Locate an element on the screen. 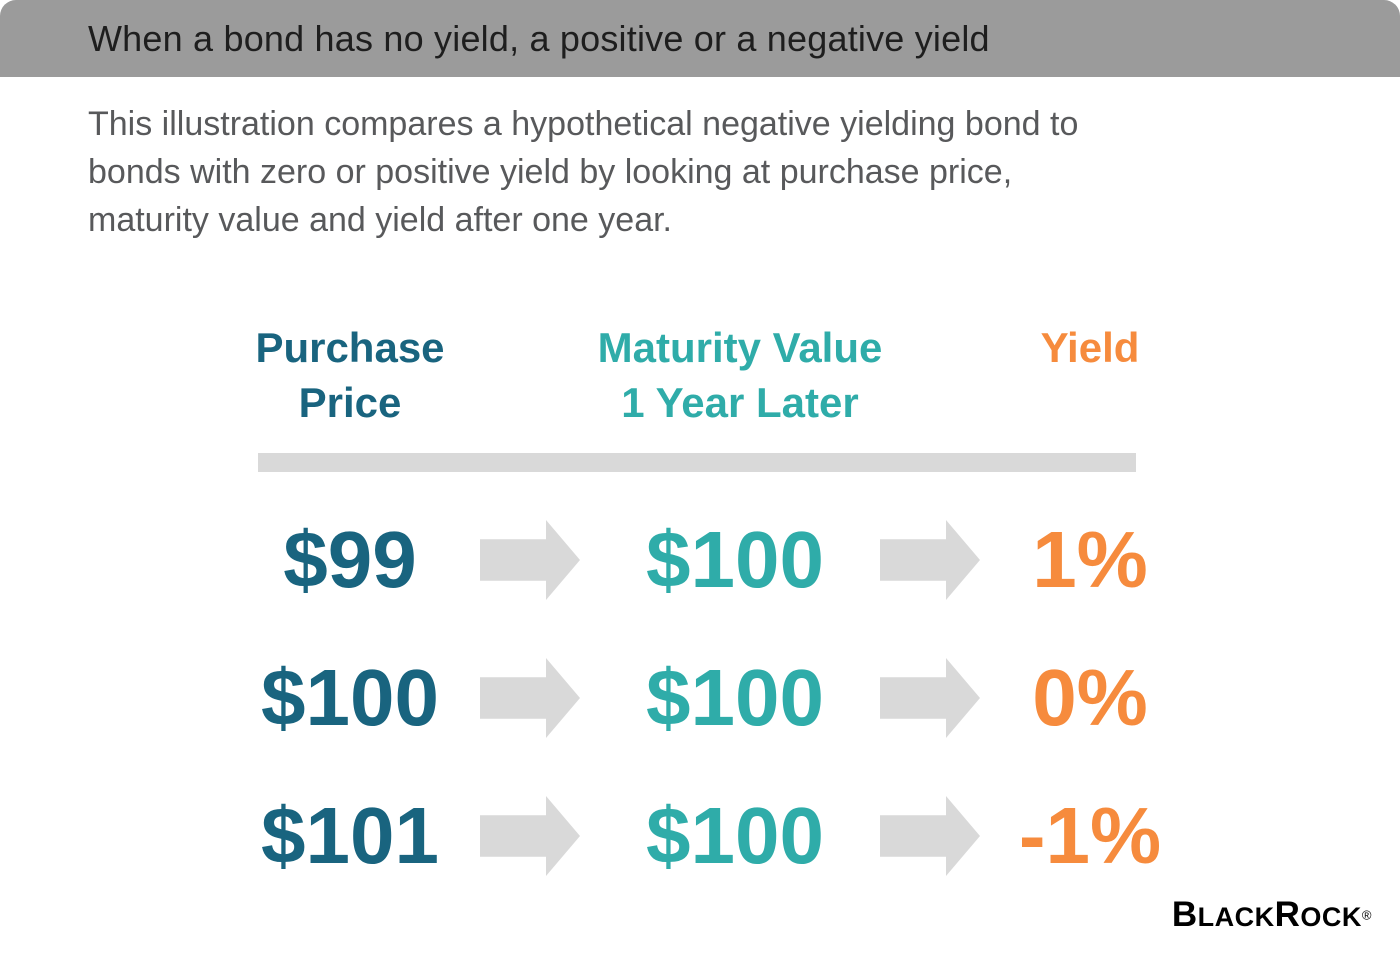 The width and height of the screenshot is (1400, 956). table-row: $100 $100 0% is located at coordinates (700, 698).